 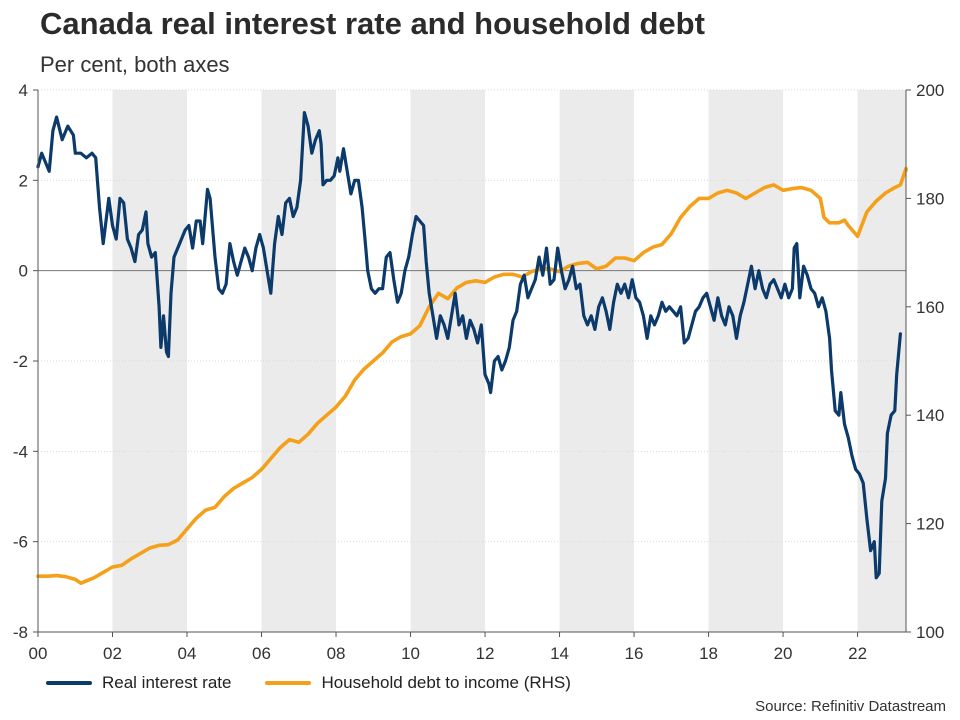 What do you see at coordinates (38, 653) in the screenshot?
I see `x-tick-label-0: 00` at bounding box center [38, 653].